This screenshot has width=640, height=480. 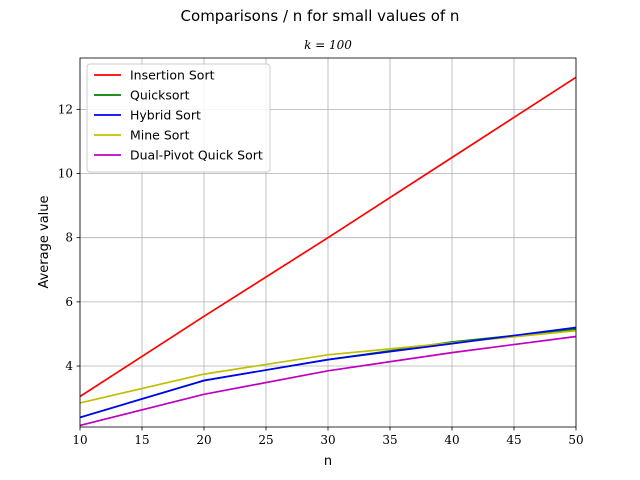 What do you see at coordinates (44, 241) in the screenshot?
I see `y-axis-label: Average value` at bounding box center [44, 241].